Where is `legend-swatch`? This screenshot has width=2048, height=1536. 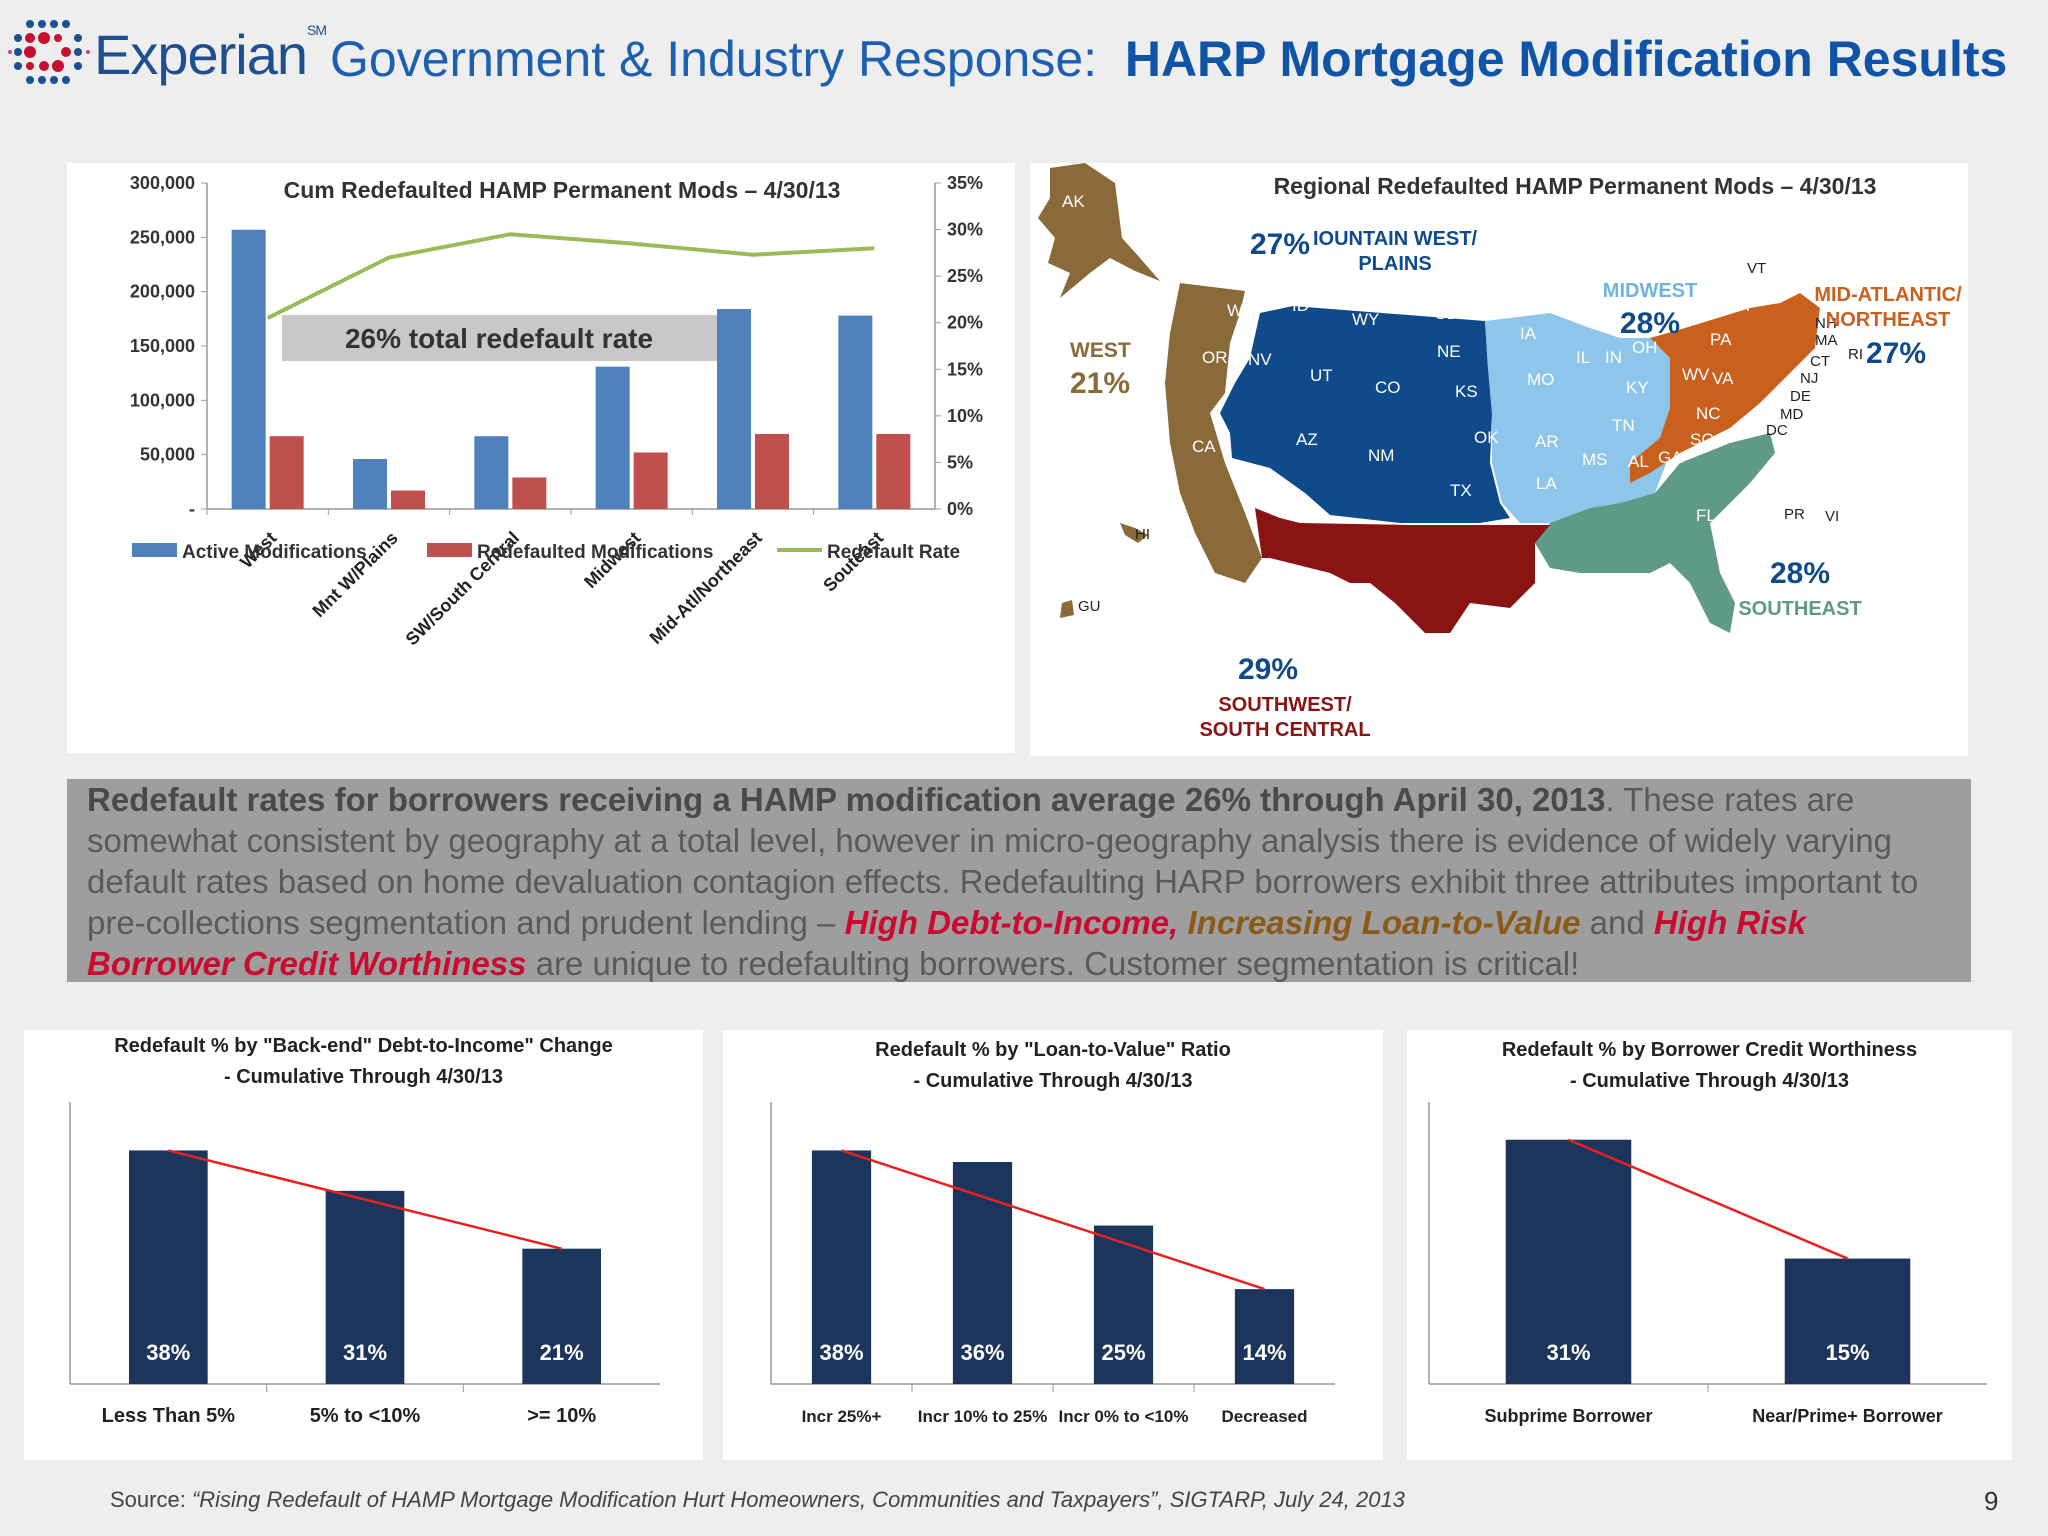
legend-swatch is located at coordinates (449, 550).